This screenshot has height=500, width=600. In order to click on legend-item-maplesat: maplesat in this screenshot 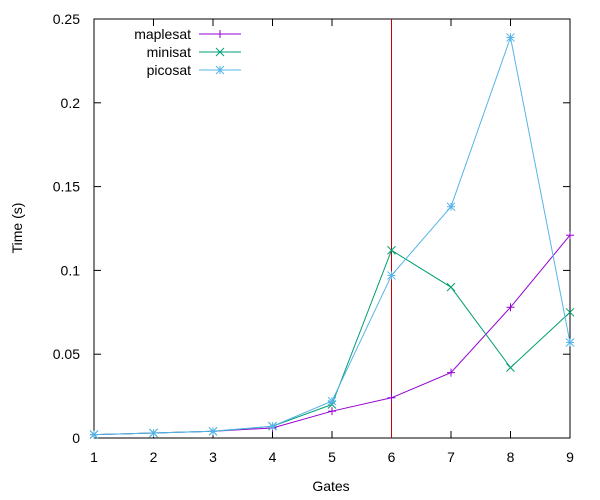, I will do `click(187, 34)`.